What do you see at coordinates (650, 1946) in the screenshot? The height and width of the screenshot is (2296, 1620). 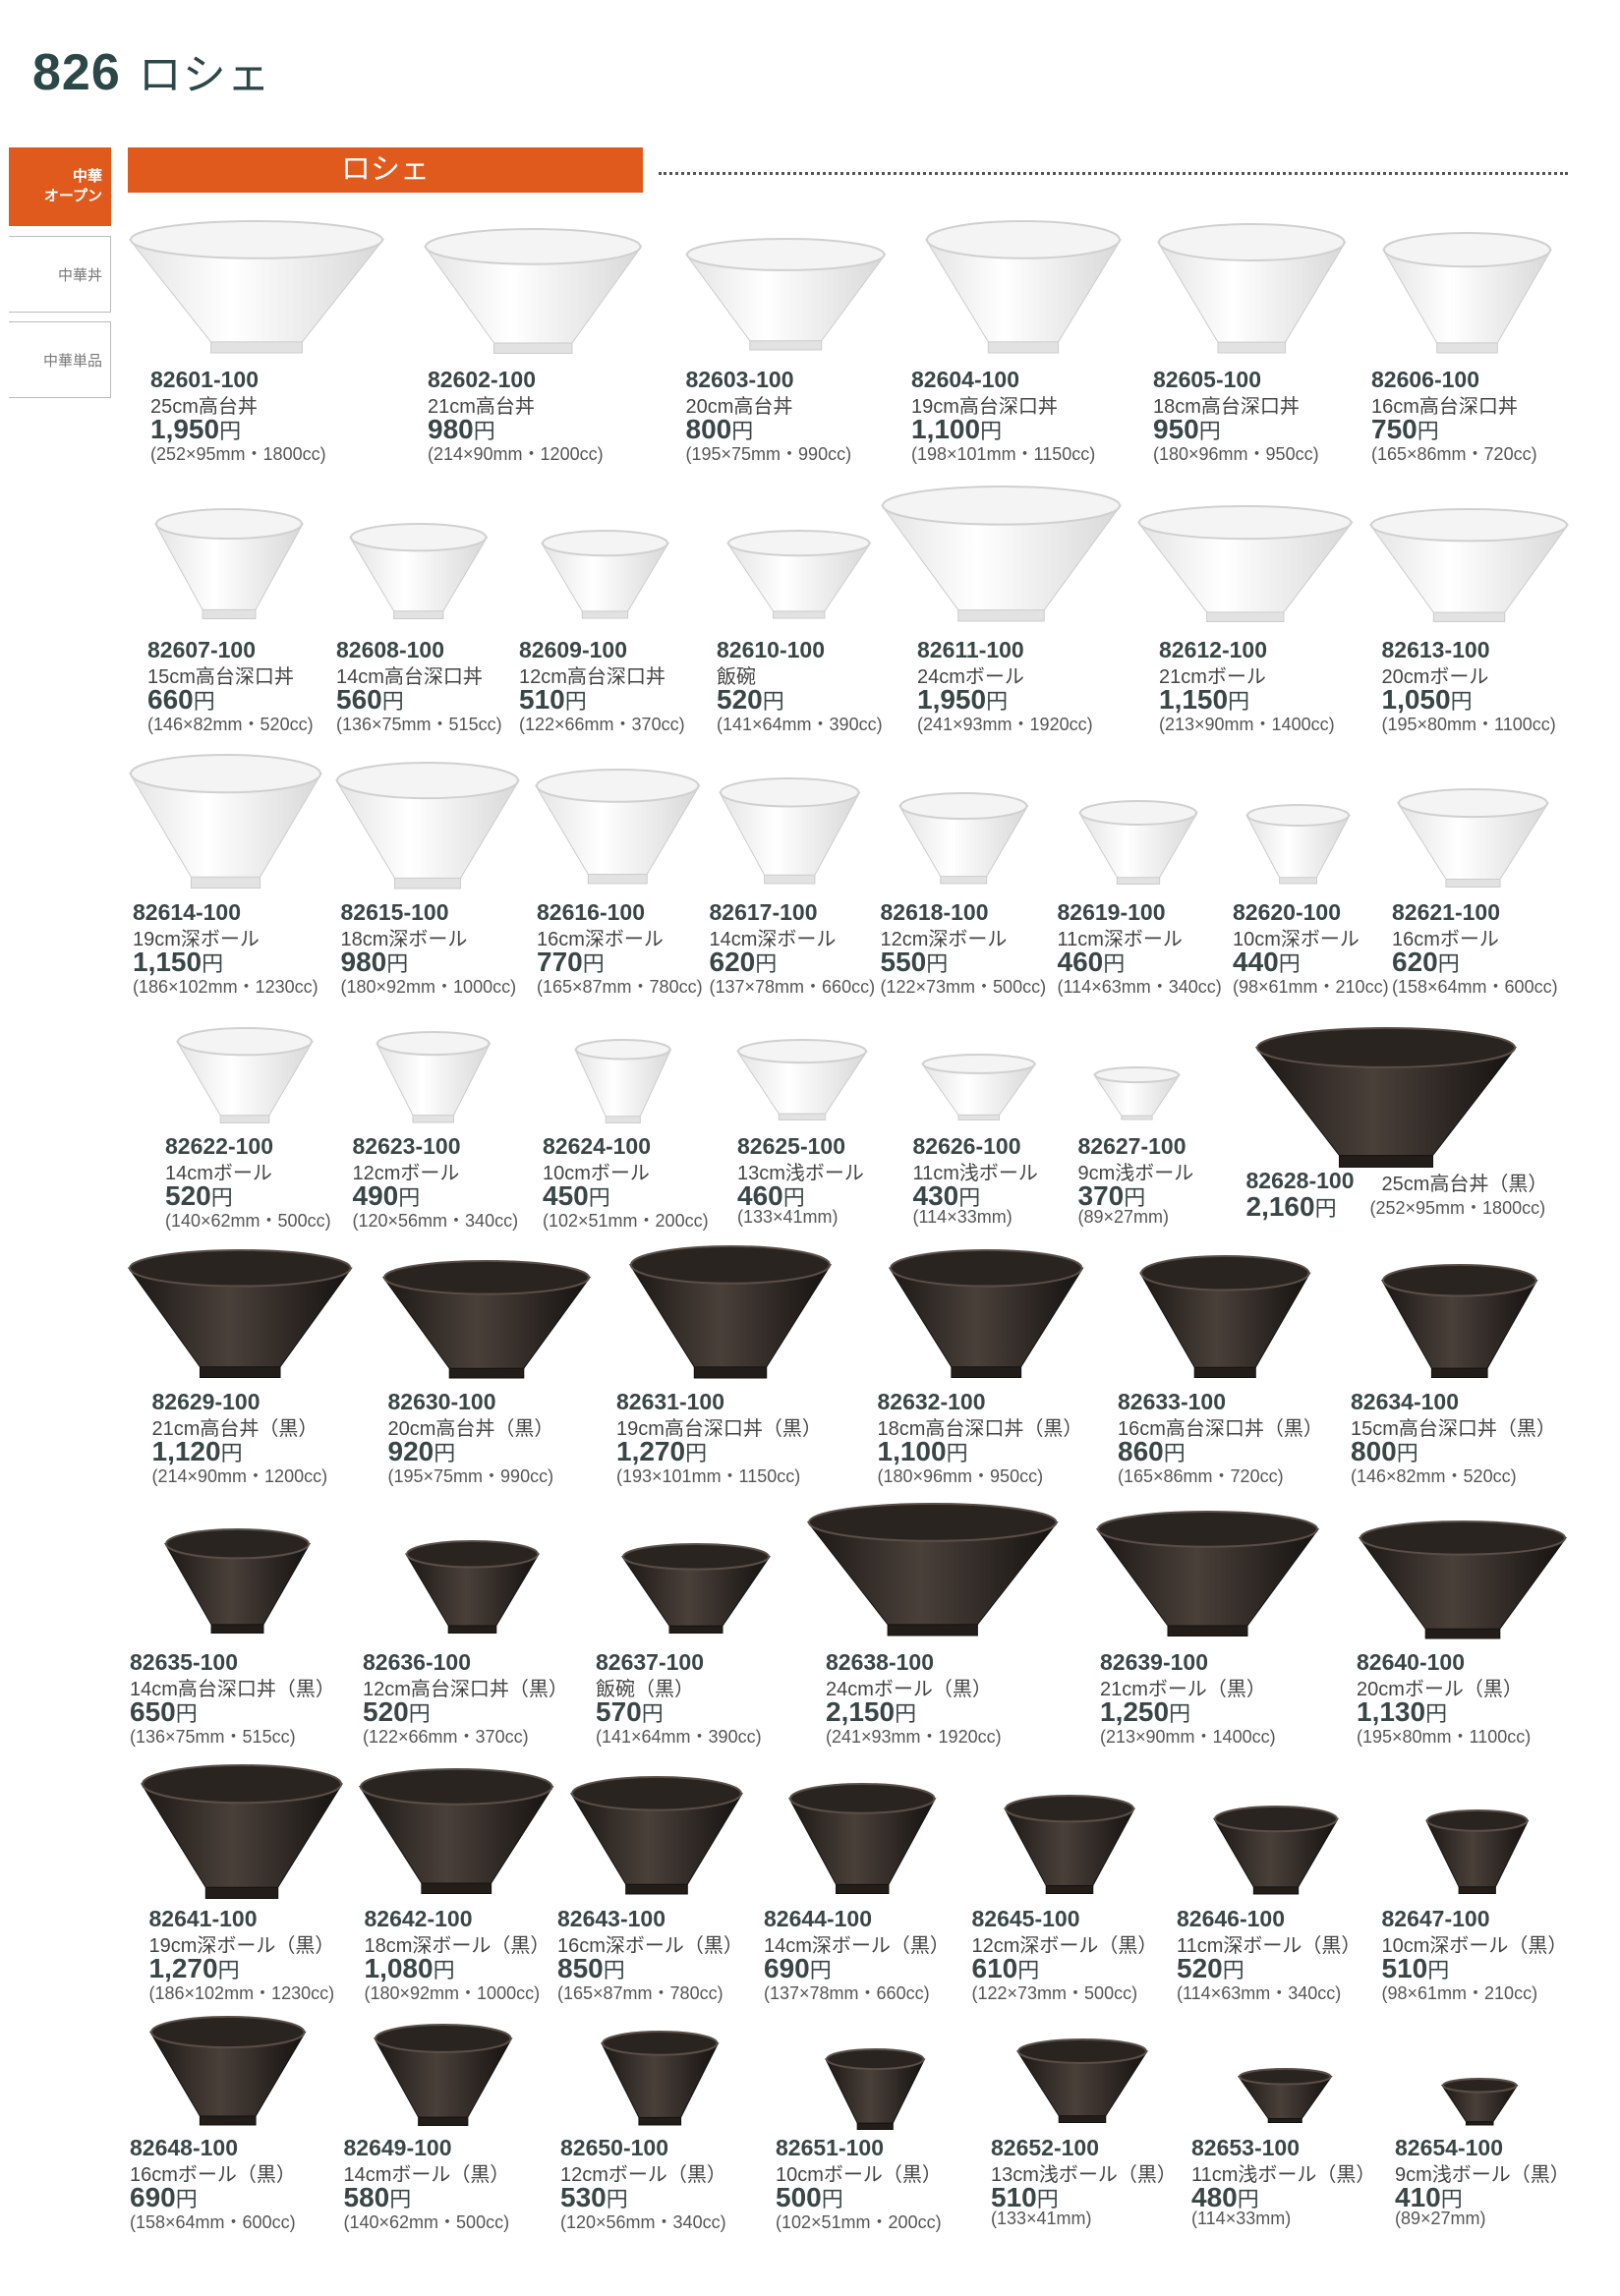 I see `product-name: 16cm深ボール（黒）` at bounding box center [650, 1946].